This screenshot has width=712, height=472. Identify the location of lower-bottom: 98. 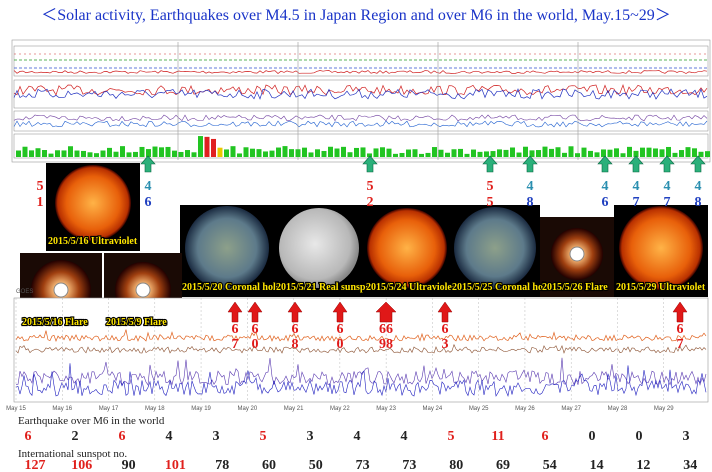
(386, 344).